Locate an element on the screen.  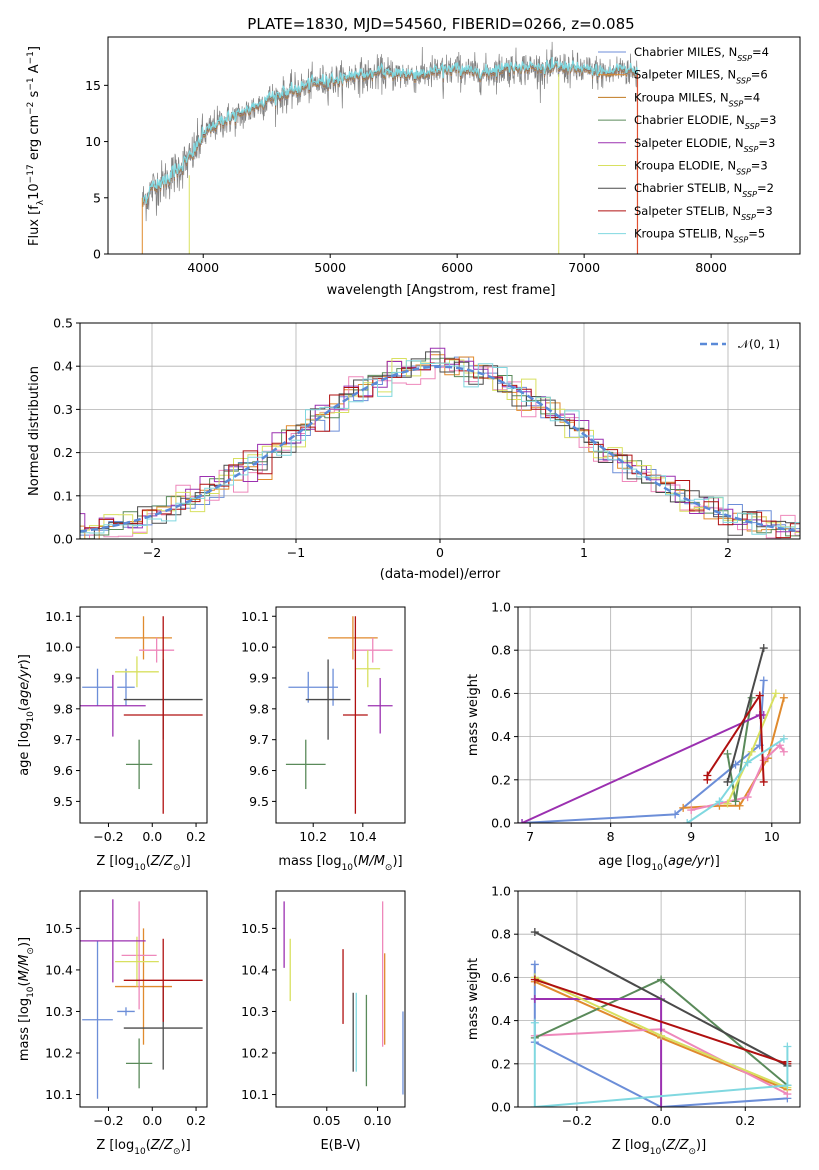
y-axis-label-part: mass weight is located at coordinates (473, 999).